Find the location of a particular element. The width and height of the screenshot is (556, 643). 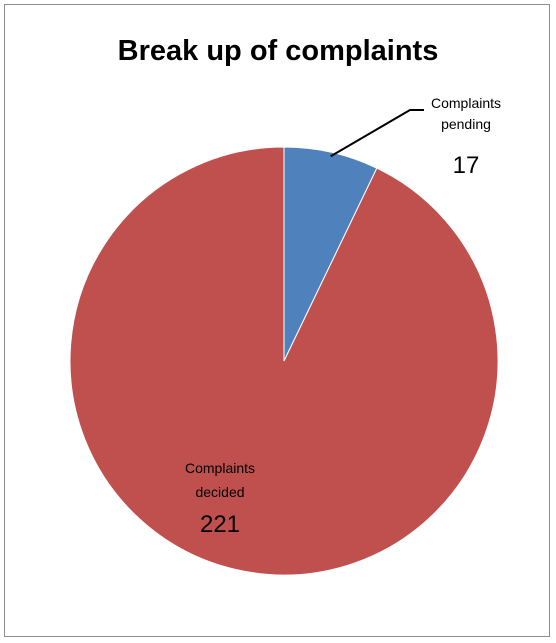

label-value: 221 is located at coordinates (220, 524).